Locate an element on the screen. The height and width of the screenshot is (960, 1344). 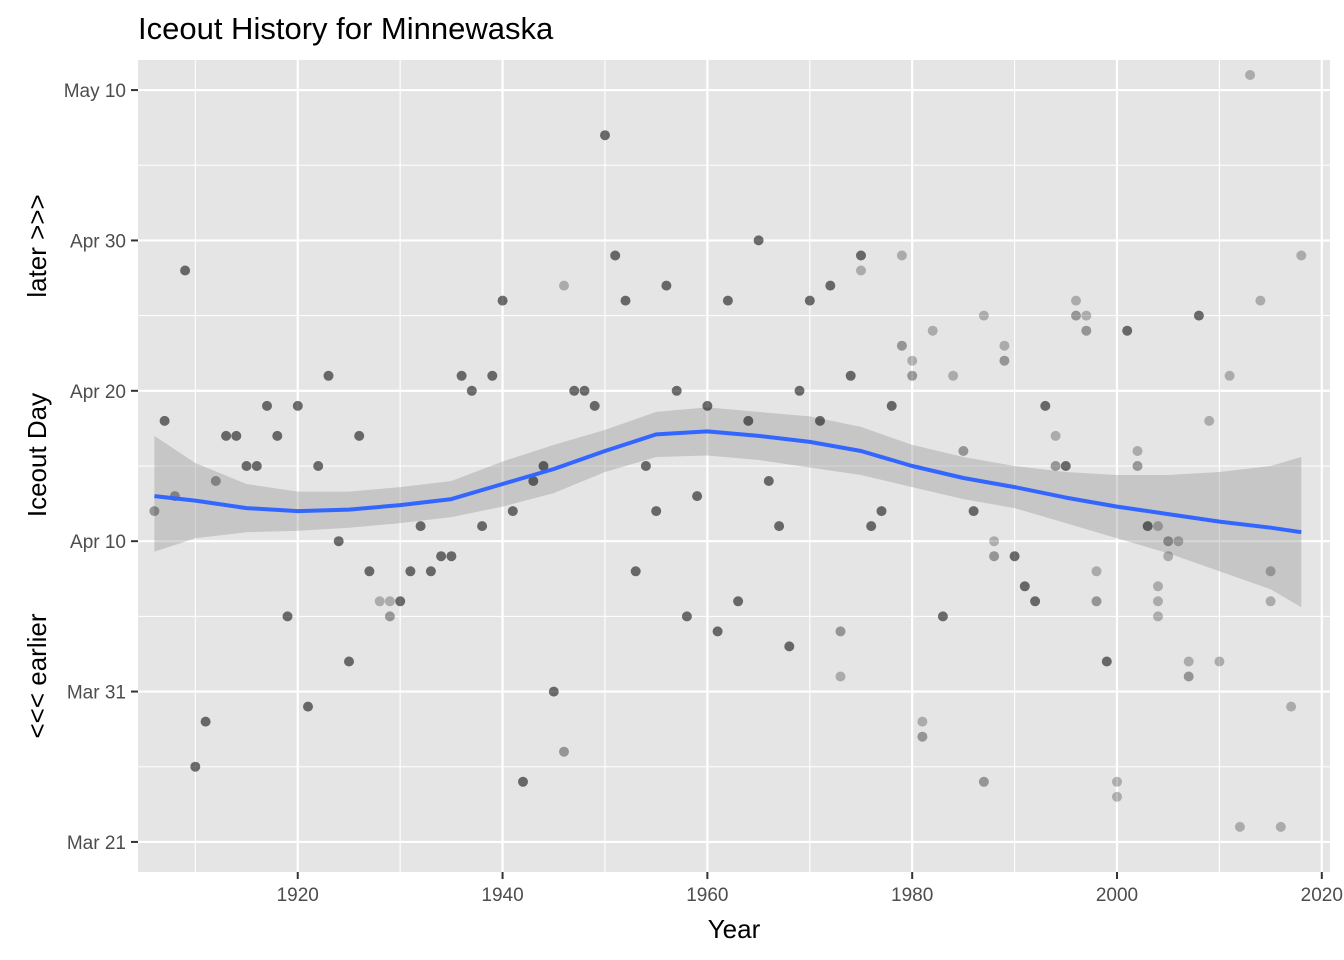
y-axis-title-main: Iceout Day is located at coordinates (37, 455).